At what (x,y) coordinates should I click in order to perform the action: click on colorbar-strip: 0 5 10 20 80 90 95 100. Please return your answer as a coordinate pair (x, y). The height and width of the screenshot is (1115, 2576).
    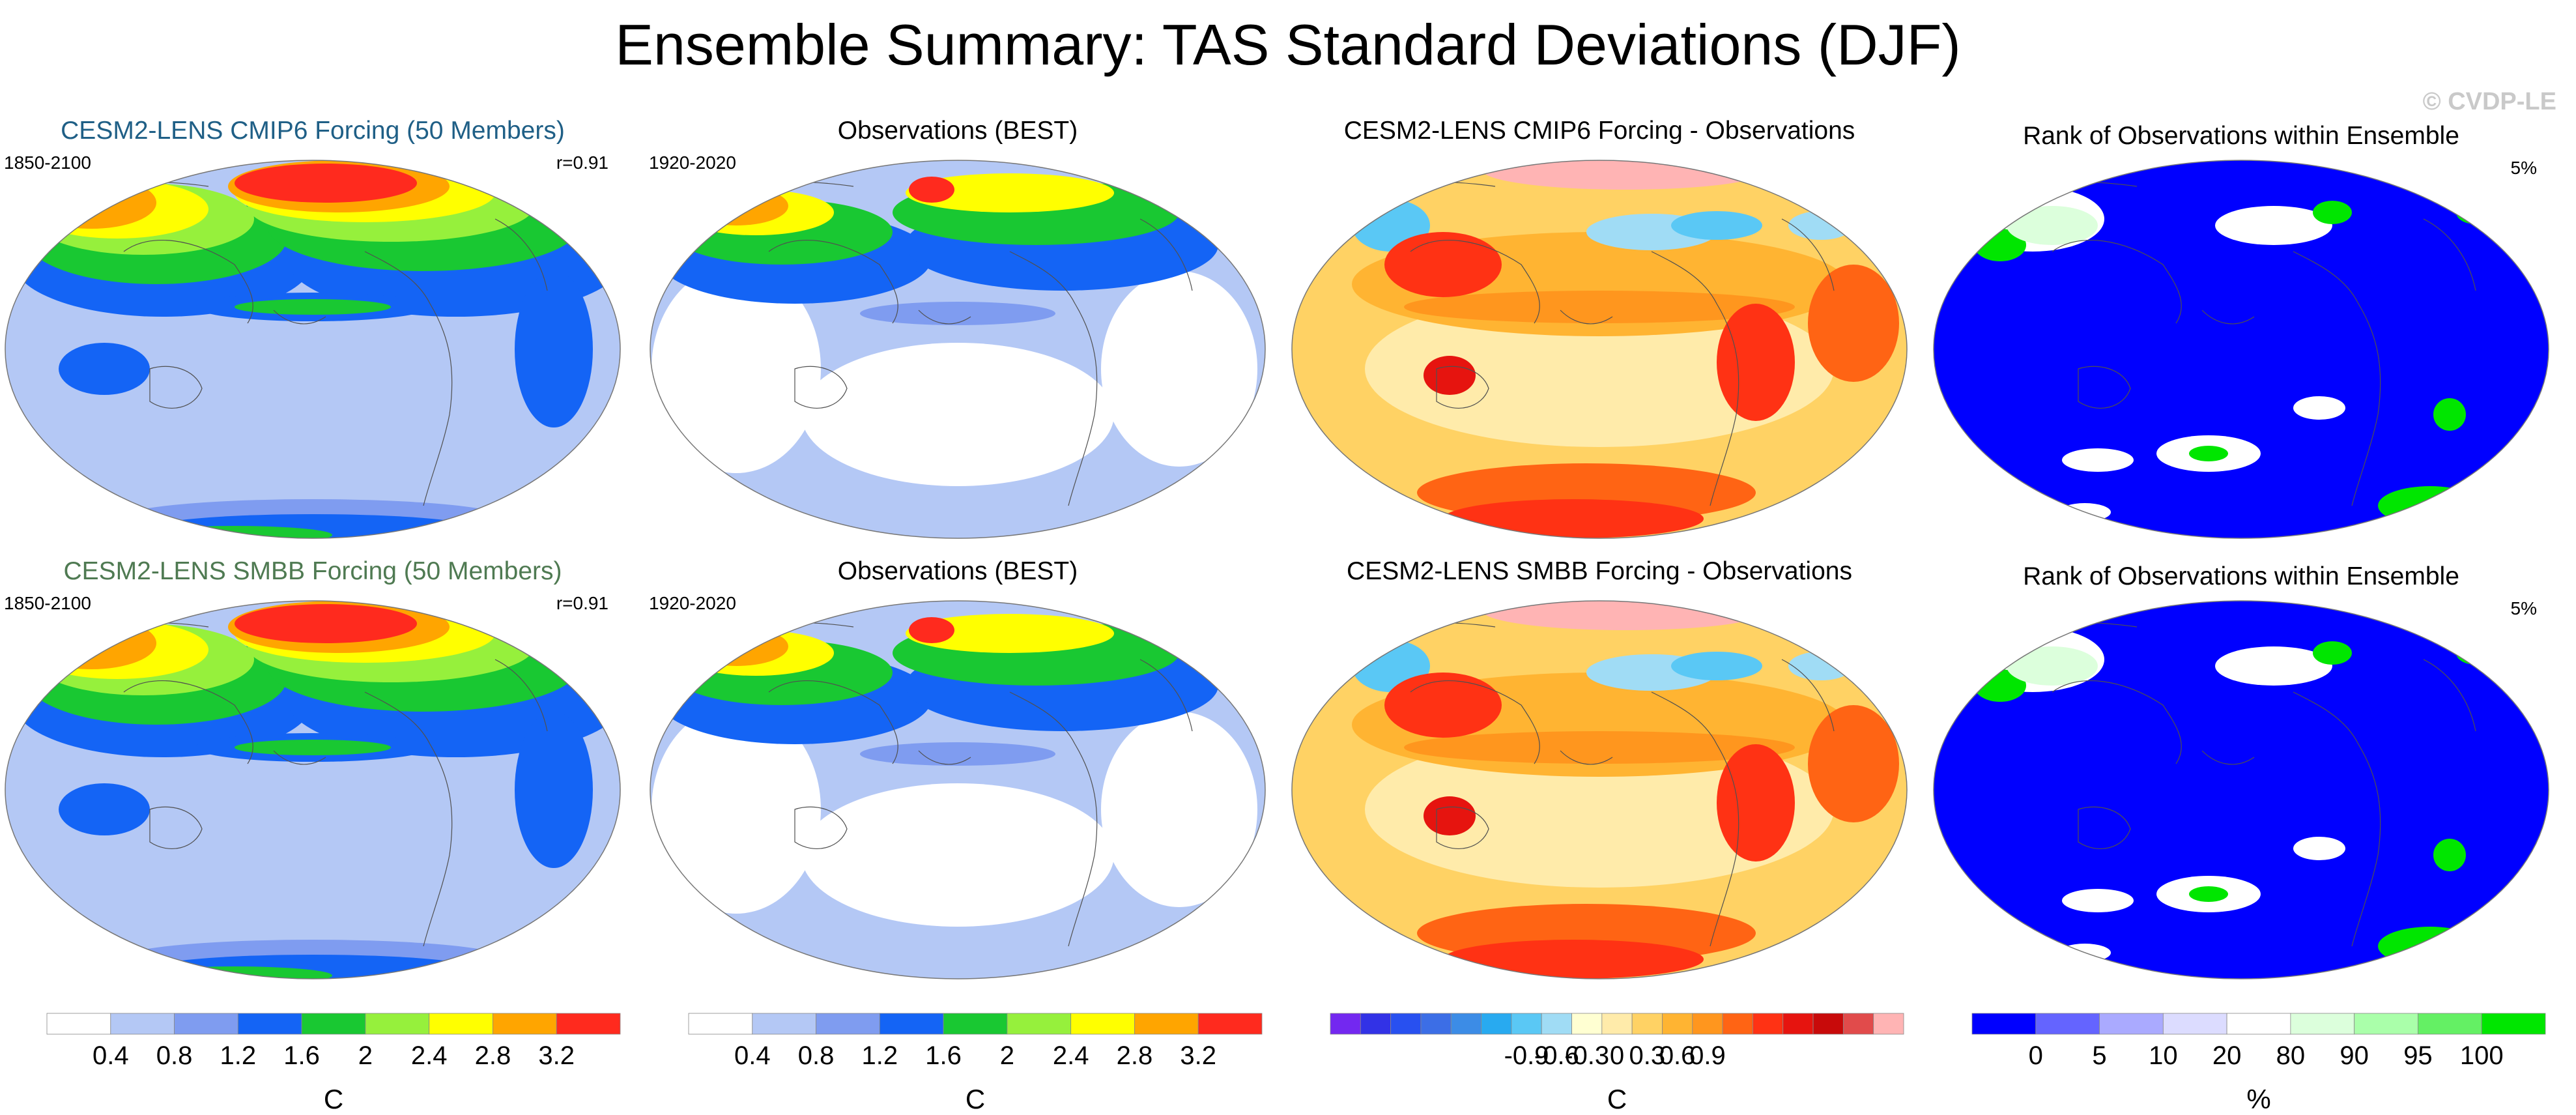
    Looking at the image, I should click on (2258, 1041).